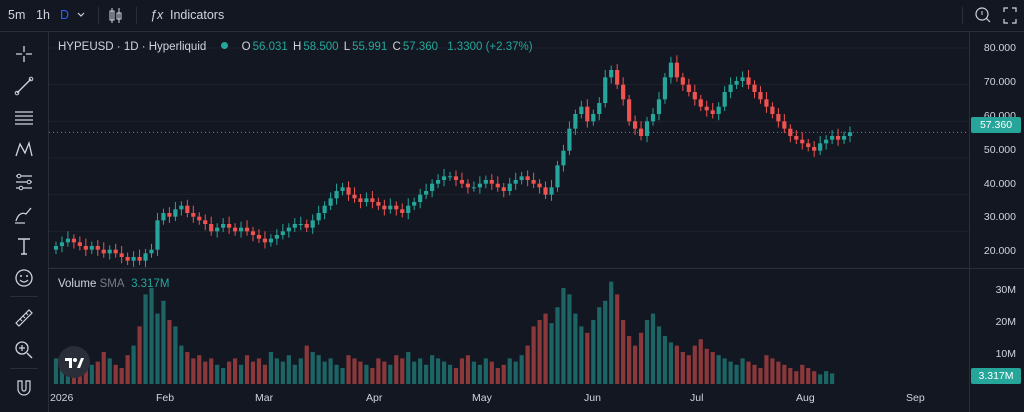 This screenshot has width=1024, height=412. I want to click on measure-icon, so click(24, 182).